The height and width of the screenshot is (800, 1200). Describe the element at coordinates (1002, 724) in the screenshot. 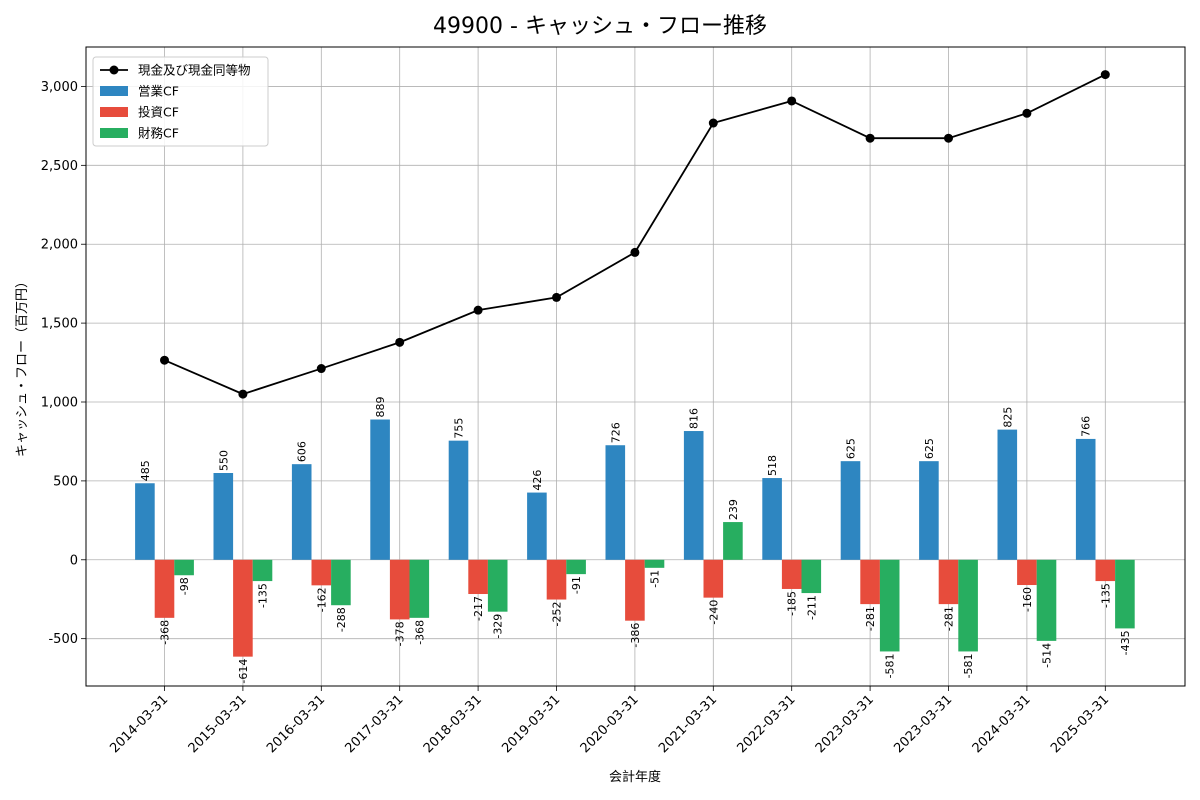

I see `x-tick-label: 2024-03-31` at that location.